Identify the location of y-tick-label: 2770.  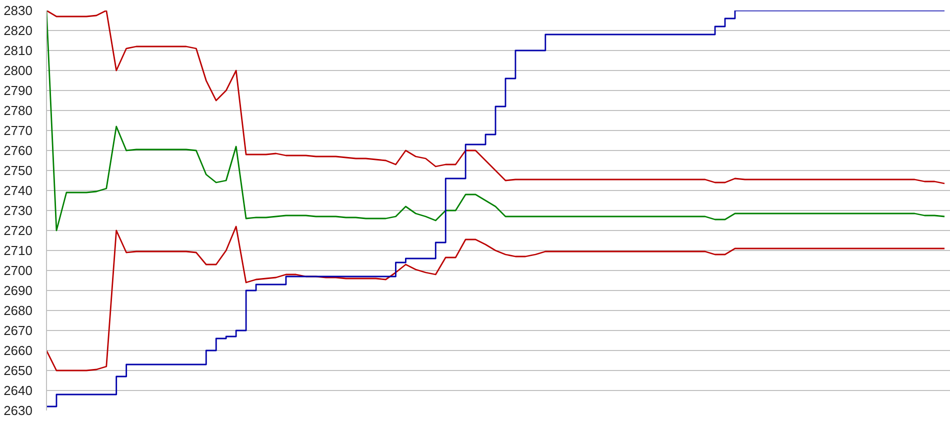
(18, 130).